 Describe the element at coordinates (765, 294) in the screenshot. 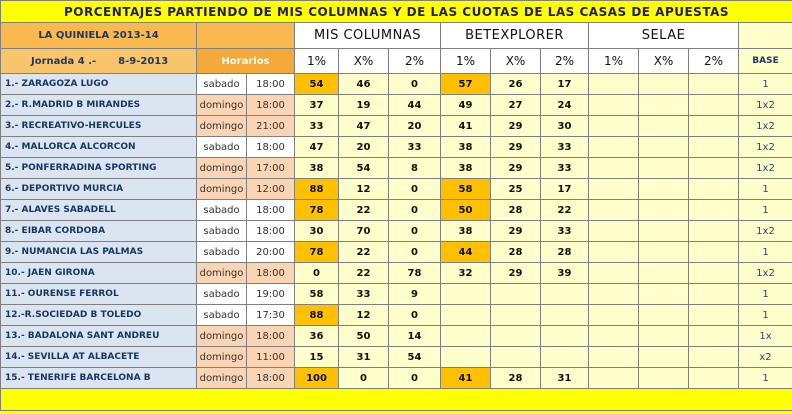

I see `base: 1` at that location.